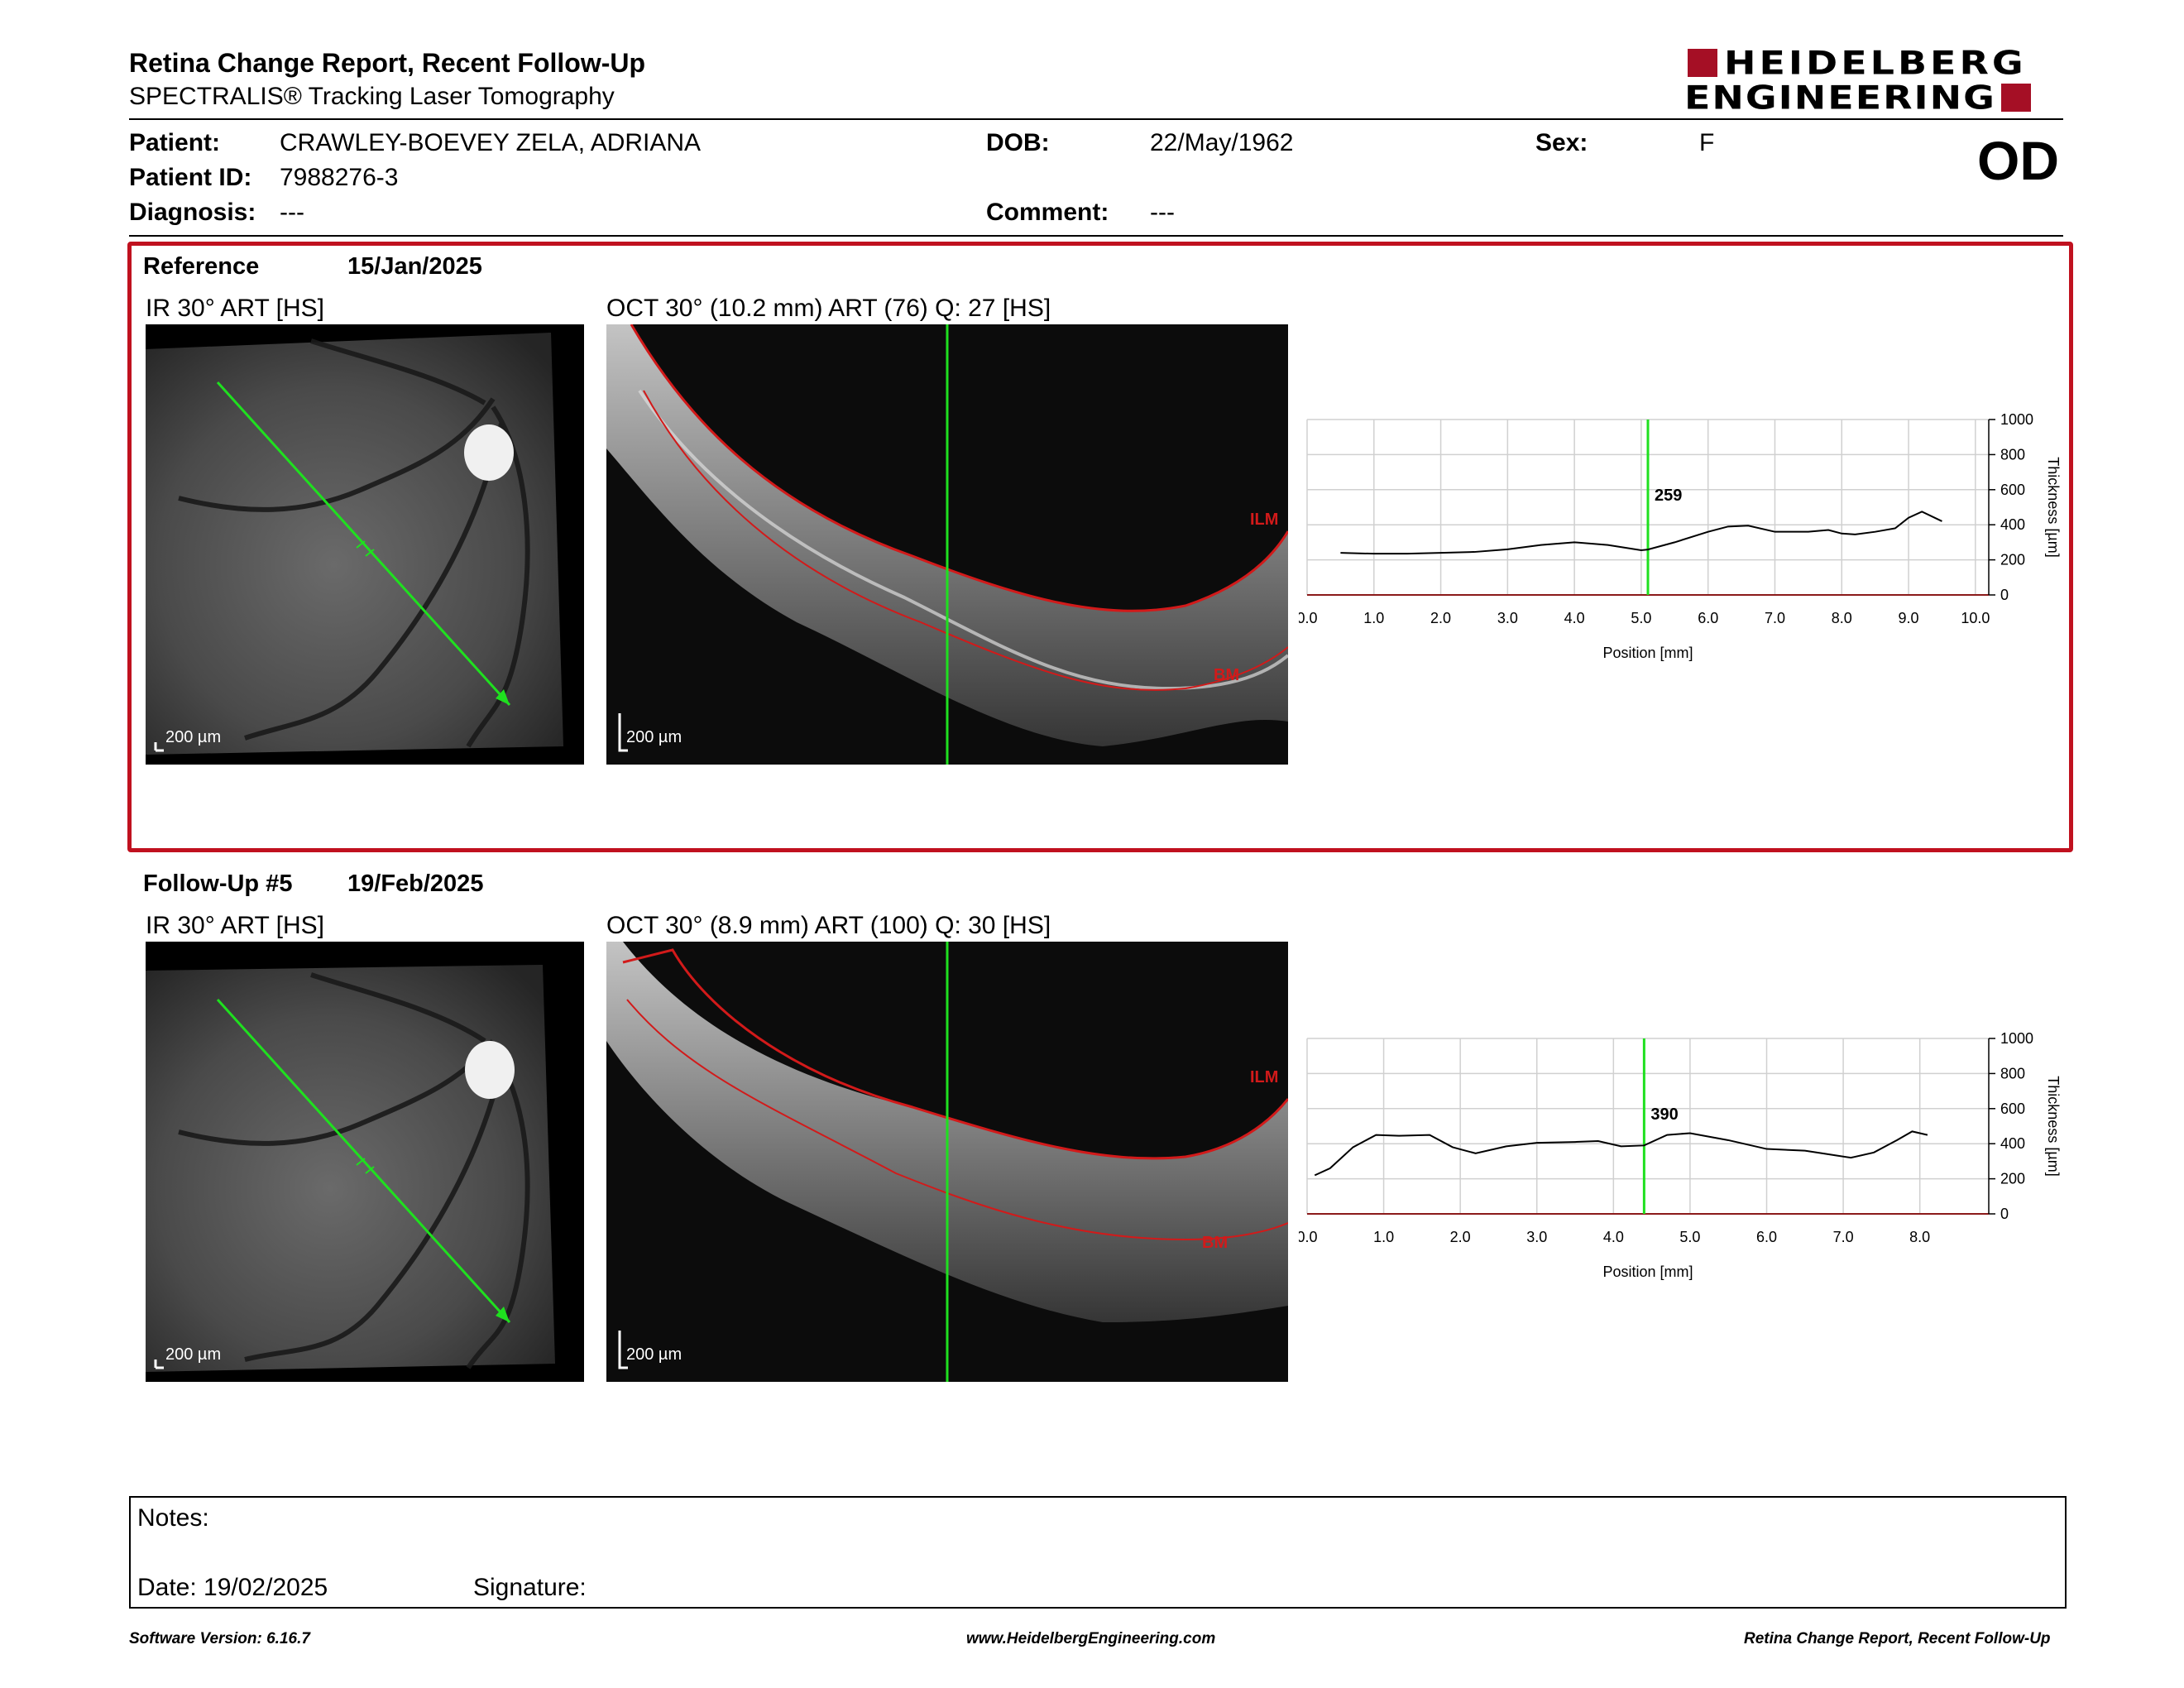  I want to click on logo-row2: ENGINEERING, so click(1857, 97).